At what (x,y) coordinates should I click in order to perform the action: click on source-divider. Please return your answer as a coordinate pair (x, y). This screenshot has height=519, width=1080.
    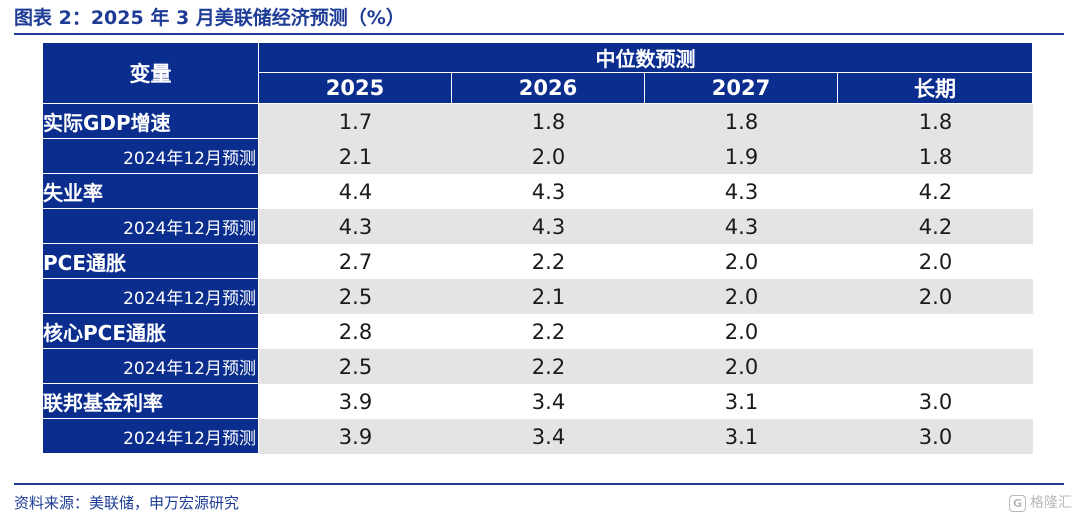
    Looking at the image, I should click on (539, 484).